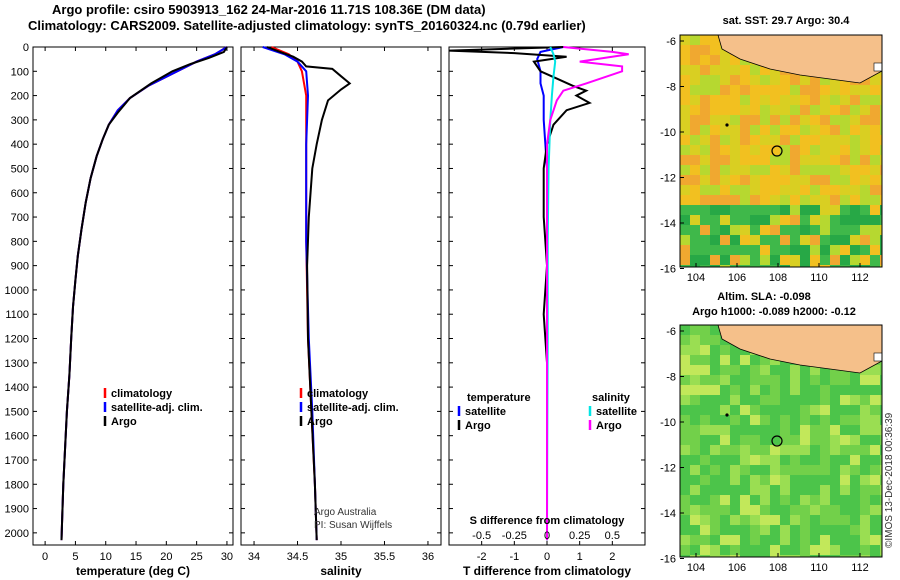 Image resolution: width=900 pixels, height=580 pixels. Describe the element at coordinates (309, 293) in the screenshot. I see `series-line` at that location.